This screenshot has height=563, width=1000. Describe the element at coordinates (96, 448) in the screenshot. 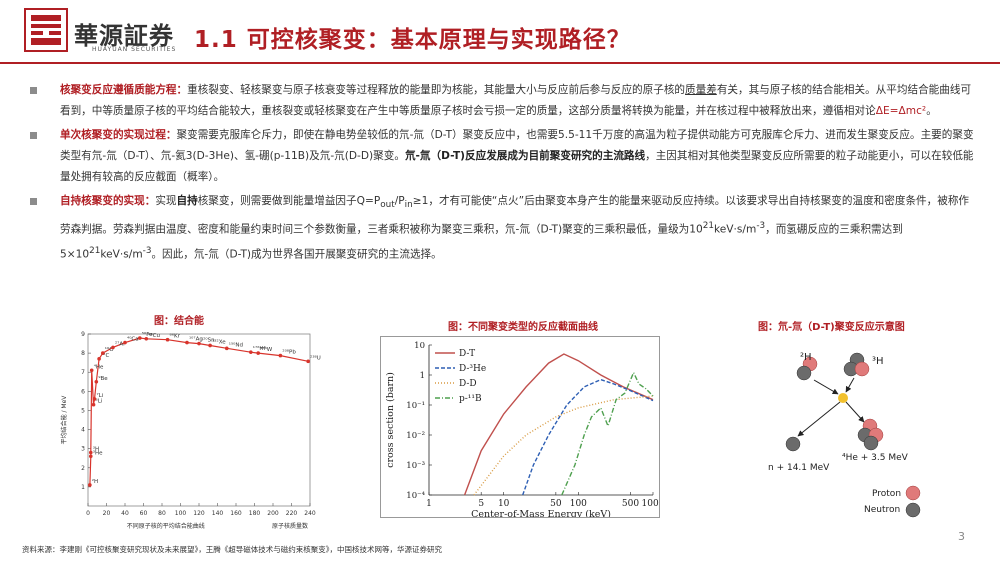

I see `point-label: ³H` at that location.